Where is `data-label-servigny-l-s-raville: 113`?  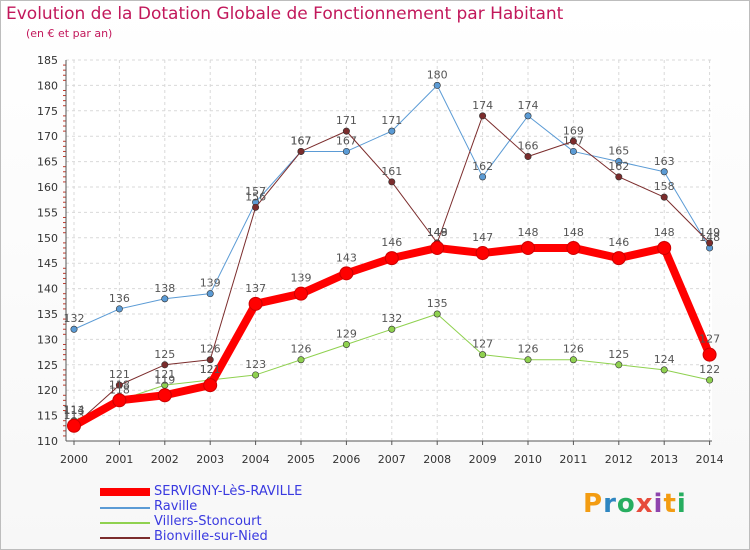 data-label-servigny-l-s-raville: 113 is located at coordinates (74, 410).